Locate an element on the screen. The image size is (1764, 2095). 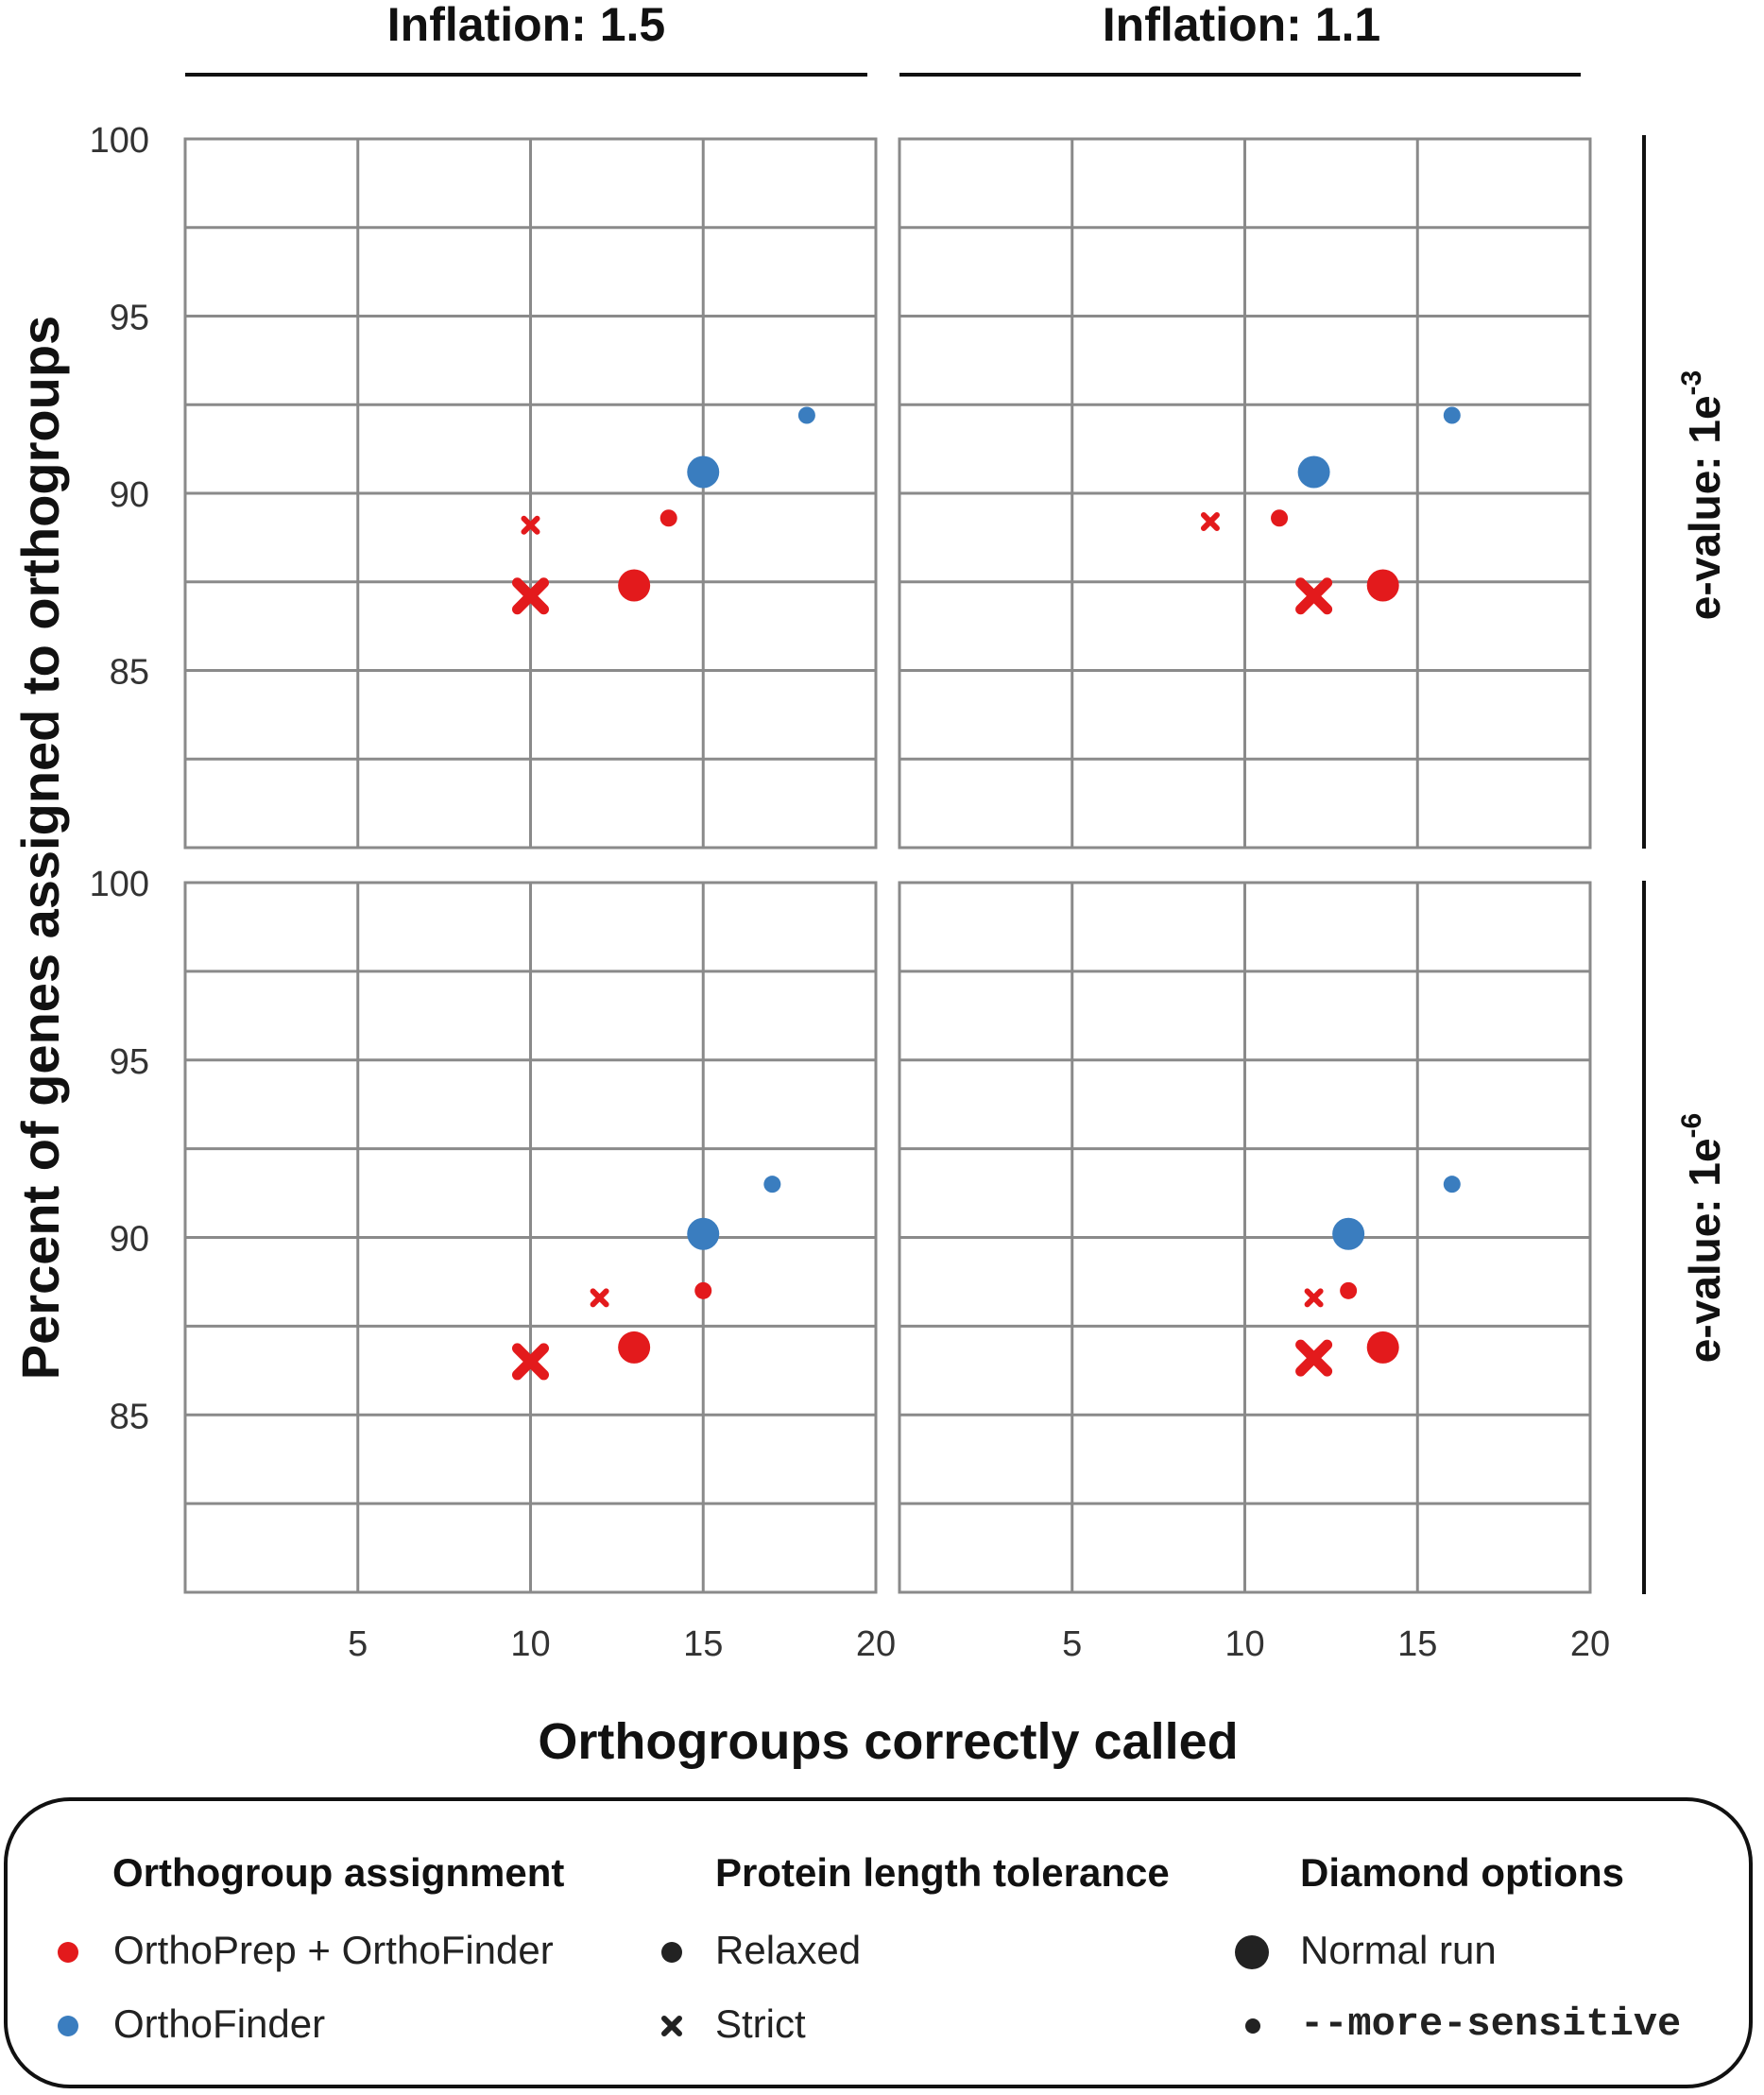
legend-title-tolerance: Protein length tolerance is located at coordinates (942, 1872).